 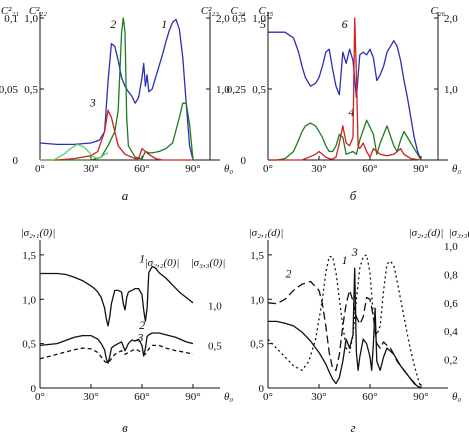 I want to click on panel-label: в, so click(x=125, y=427).